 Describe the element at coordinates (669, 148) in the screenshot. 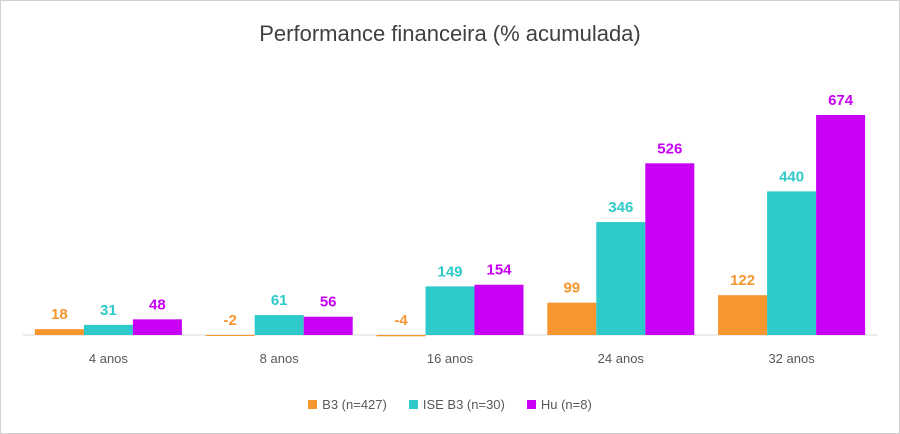

I see `data-label: 526` at that location.